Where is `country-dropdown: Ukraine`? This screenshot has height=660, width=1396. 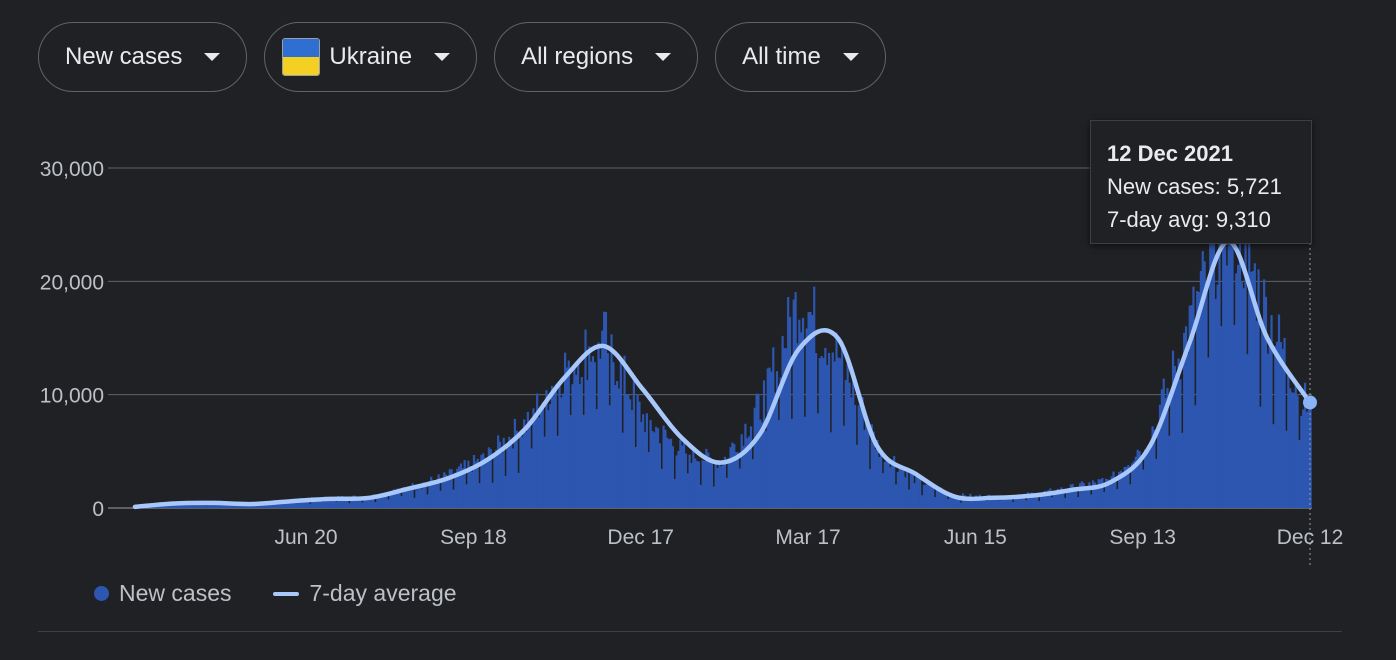
country-dropdown: Ukraine is located at coordinates (371, 57).